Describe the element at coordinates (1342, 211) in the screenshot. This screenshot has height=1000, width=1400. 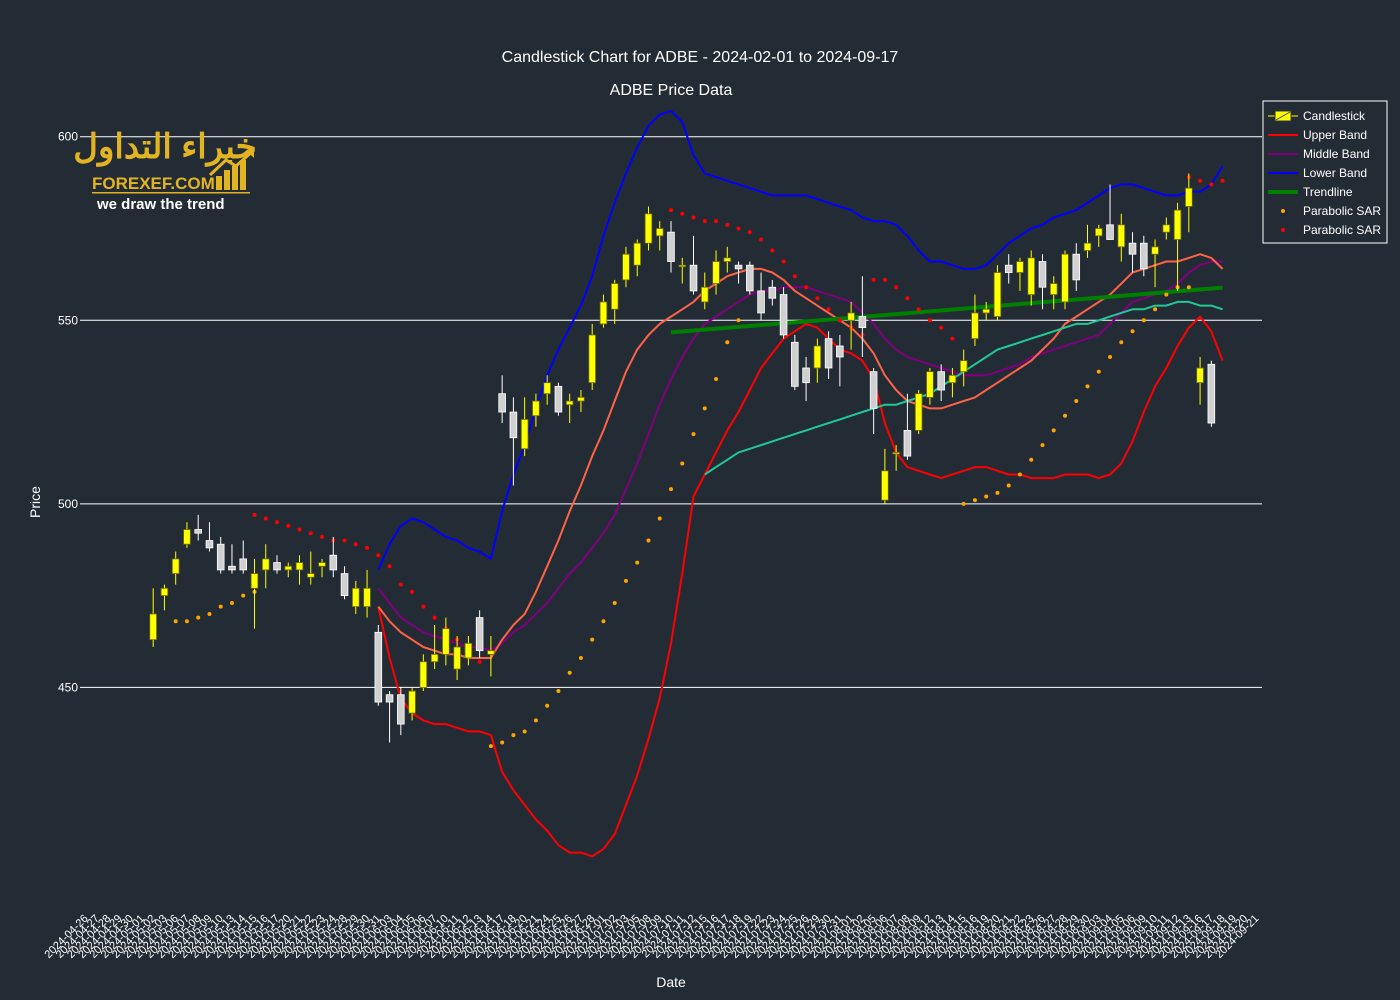
I see `legend-label: Parabolic SAR` at that location.